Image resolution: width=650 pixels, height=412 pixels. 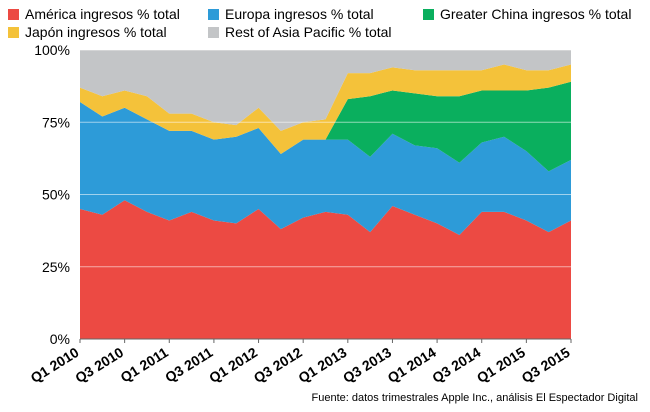 What do you see at coordinates (308, 32) in the screenshot?
I see `legend-label-rest-of-asia: Rest of Asia Pacific % total` at bounding box center [308, 32].